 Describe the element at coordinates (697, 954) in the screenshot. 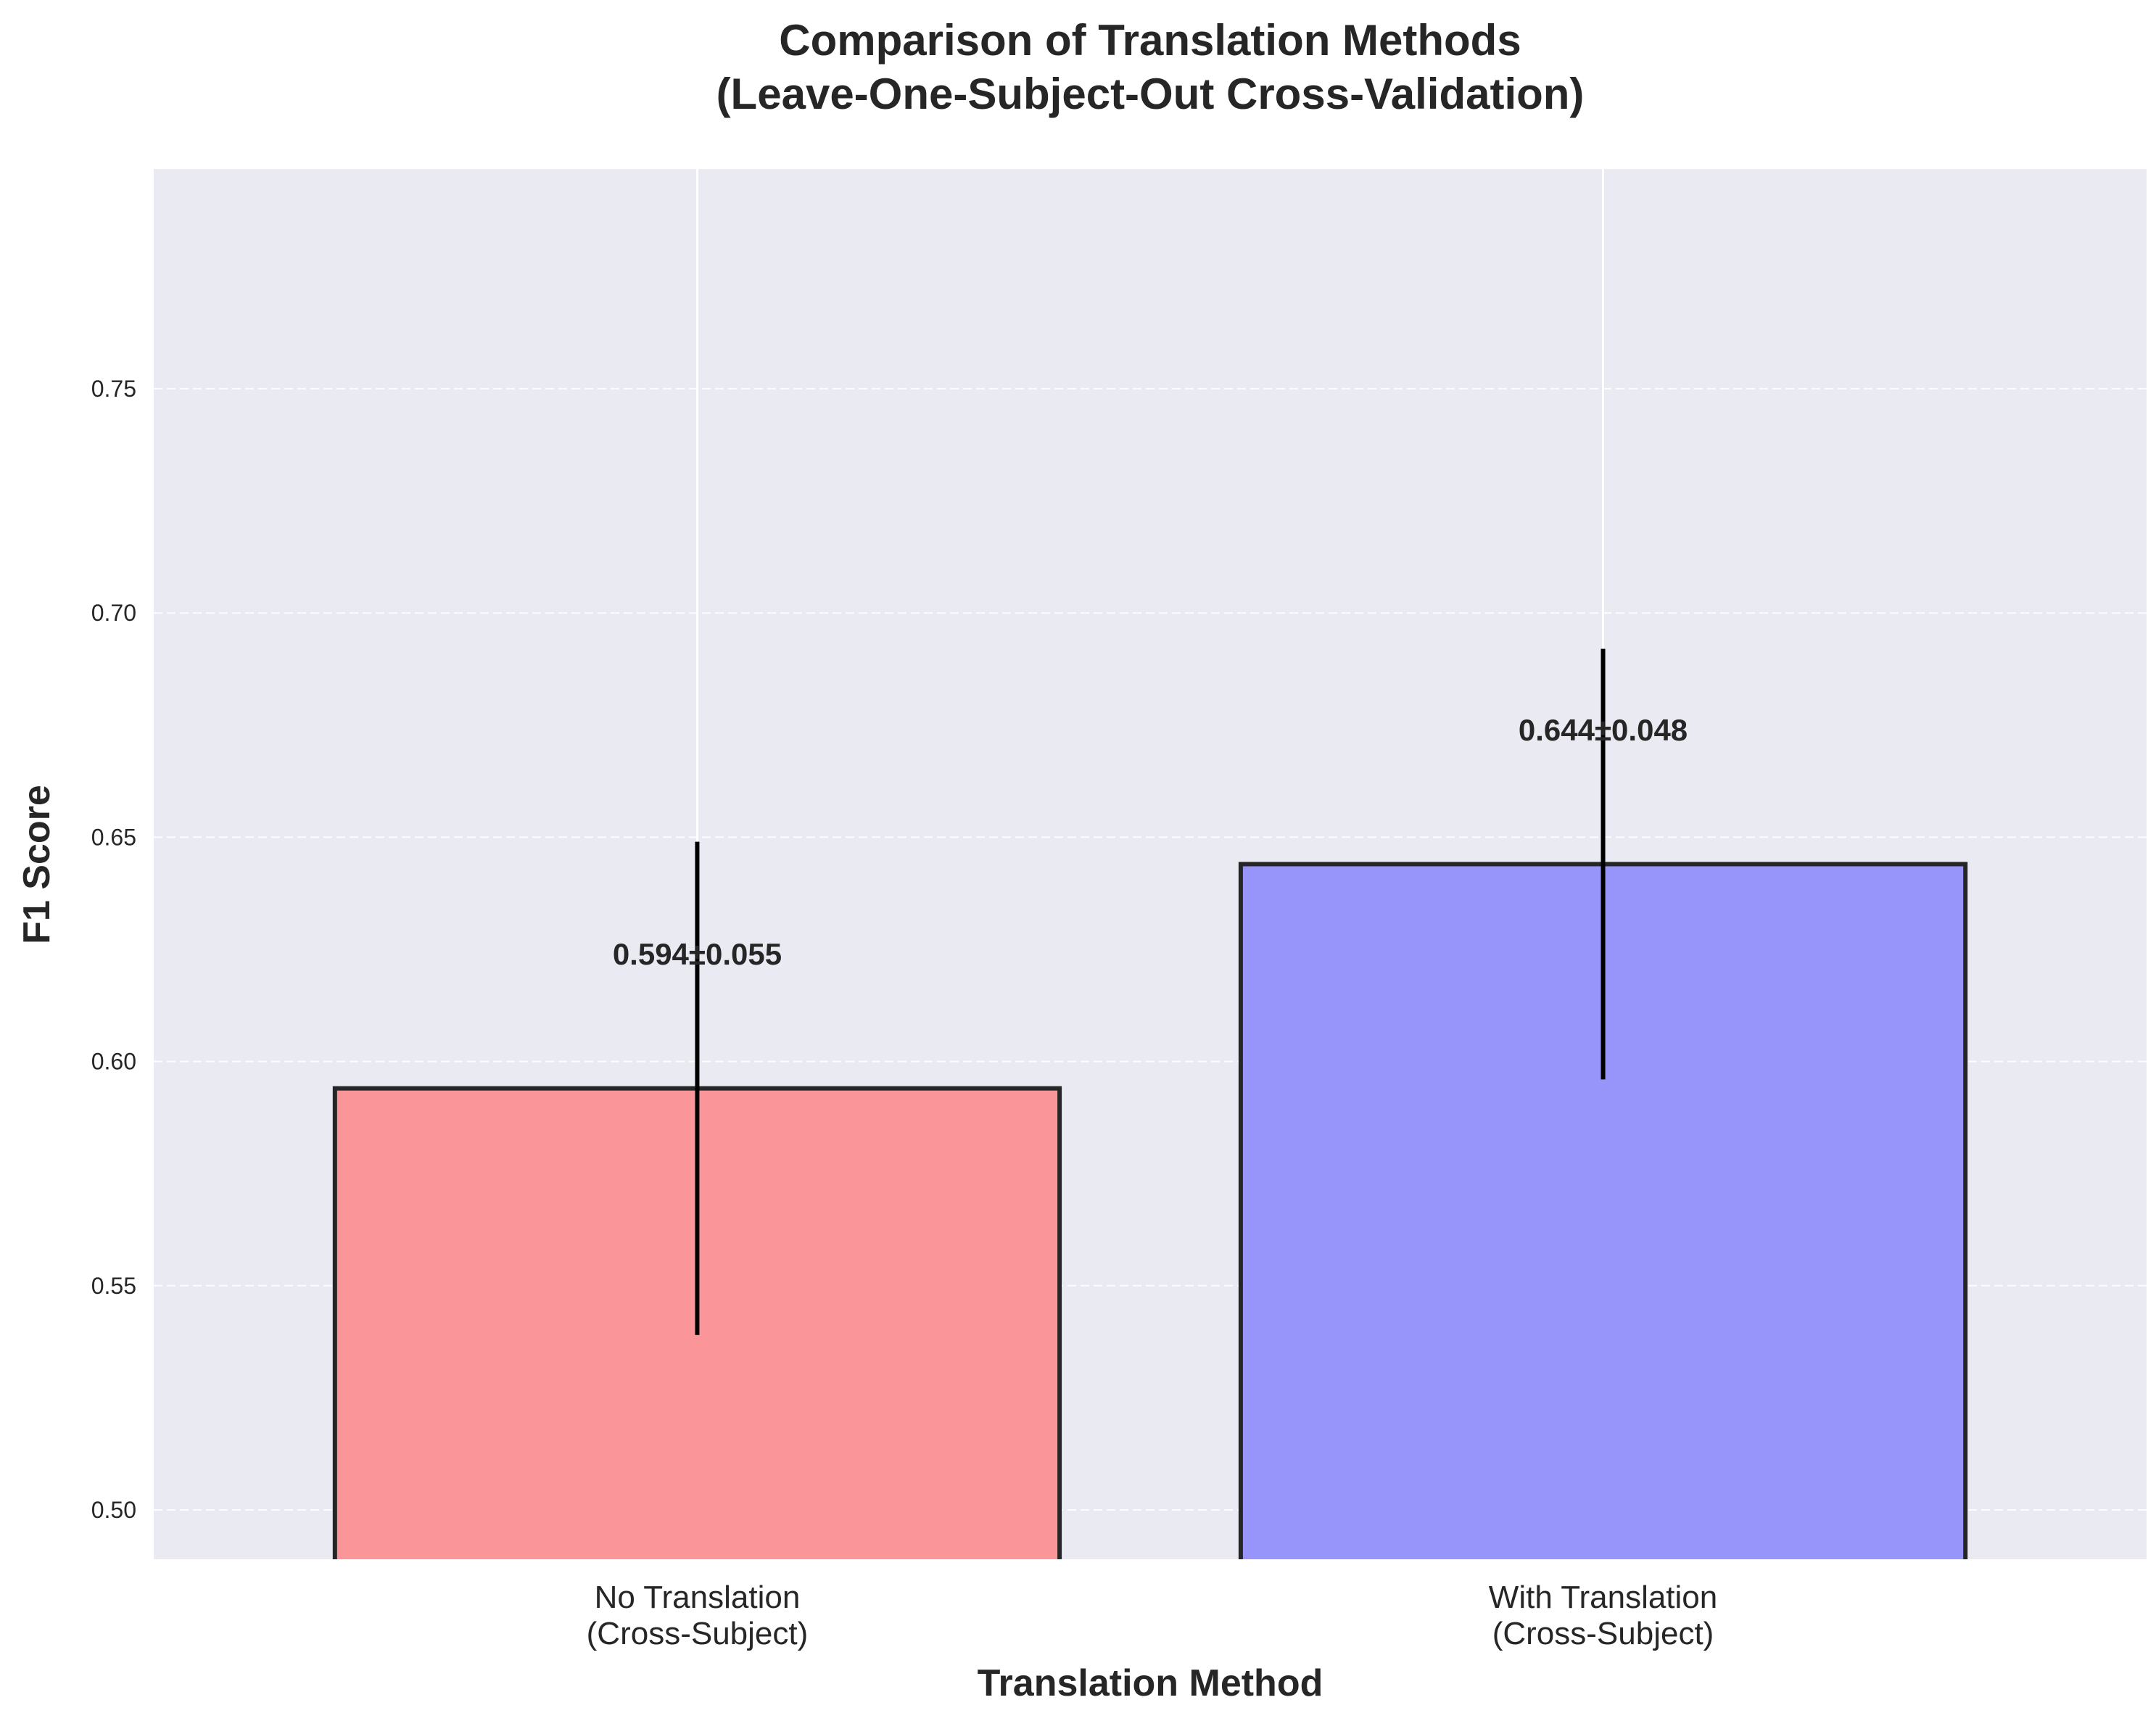

I see `data-label: 0.594±0.055` at that location.